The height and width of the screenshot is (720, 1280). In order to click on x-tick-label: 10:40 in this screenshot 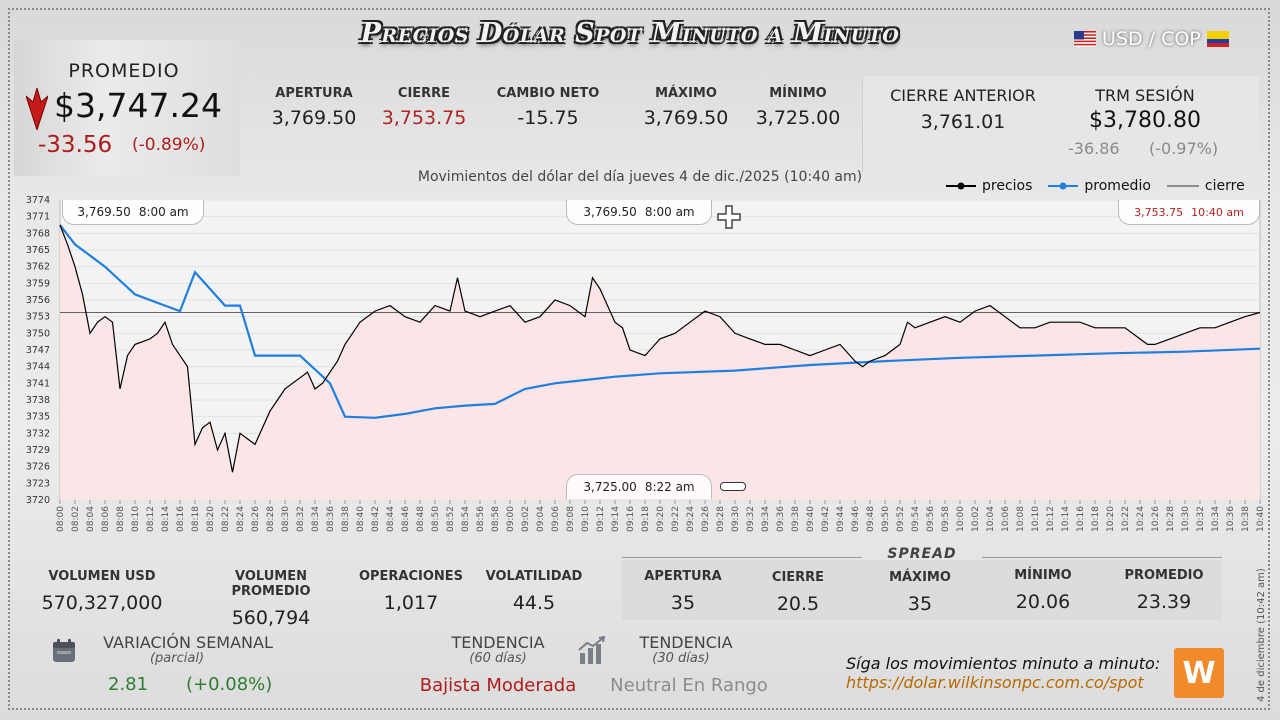, I will do `click(1261, 519)`.